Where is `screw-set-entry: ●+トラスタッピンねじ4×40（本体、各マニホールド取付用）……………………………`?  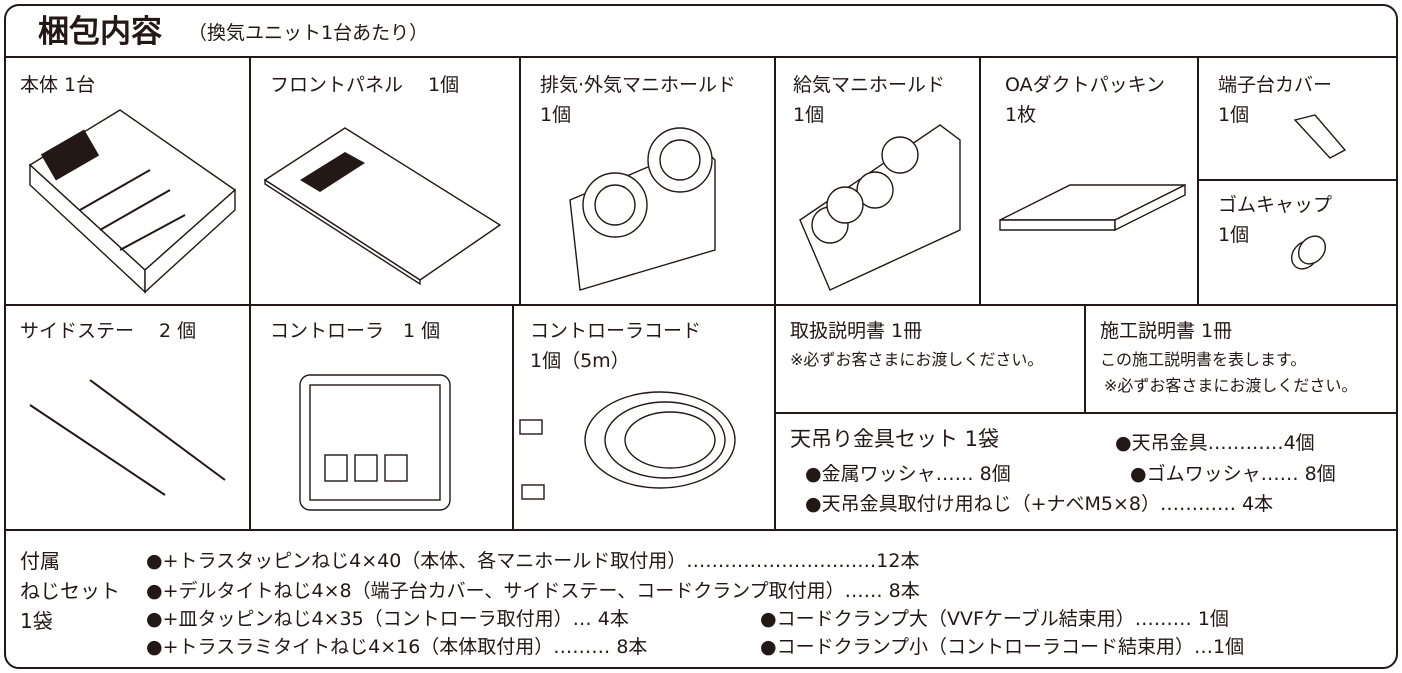
screw-set-entry: ●+トラスタッピンねじ4×40（本体、各マニホールド取付用）…………………………… is located at coordinates (533, 561).